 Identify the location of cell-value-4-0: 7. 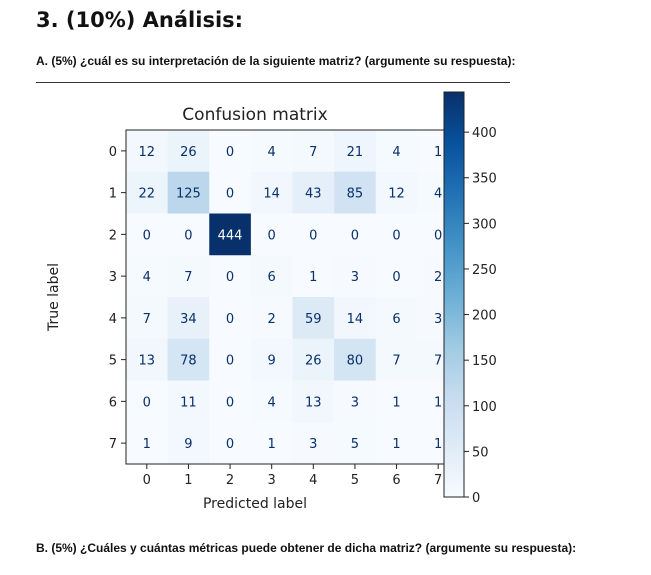
(147, 319).